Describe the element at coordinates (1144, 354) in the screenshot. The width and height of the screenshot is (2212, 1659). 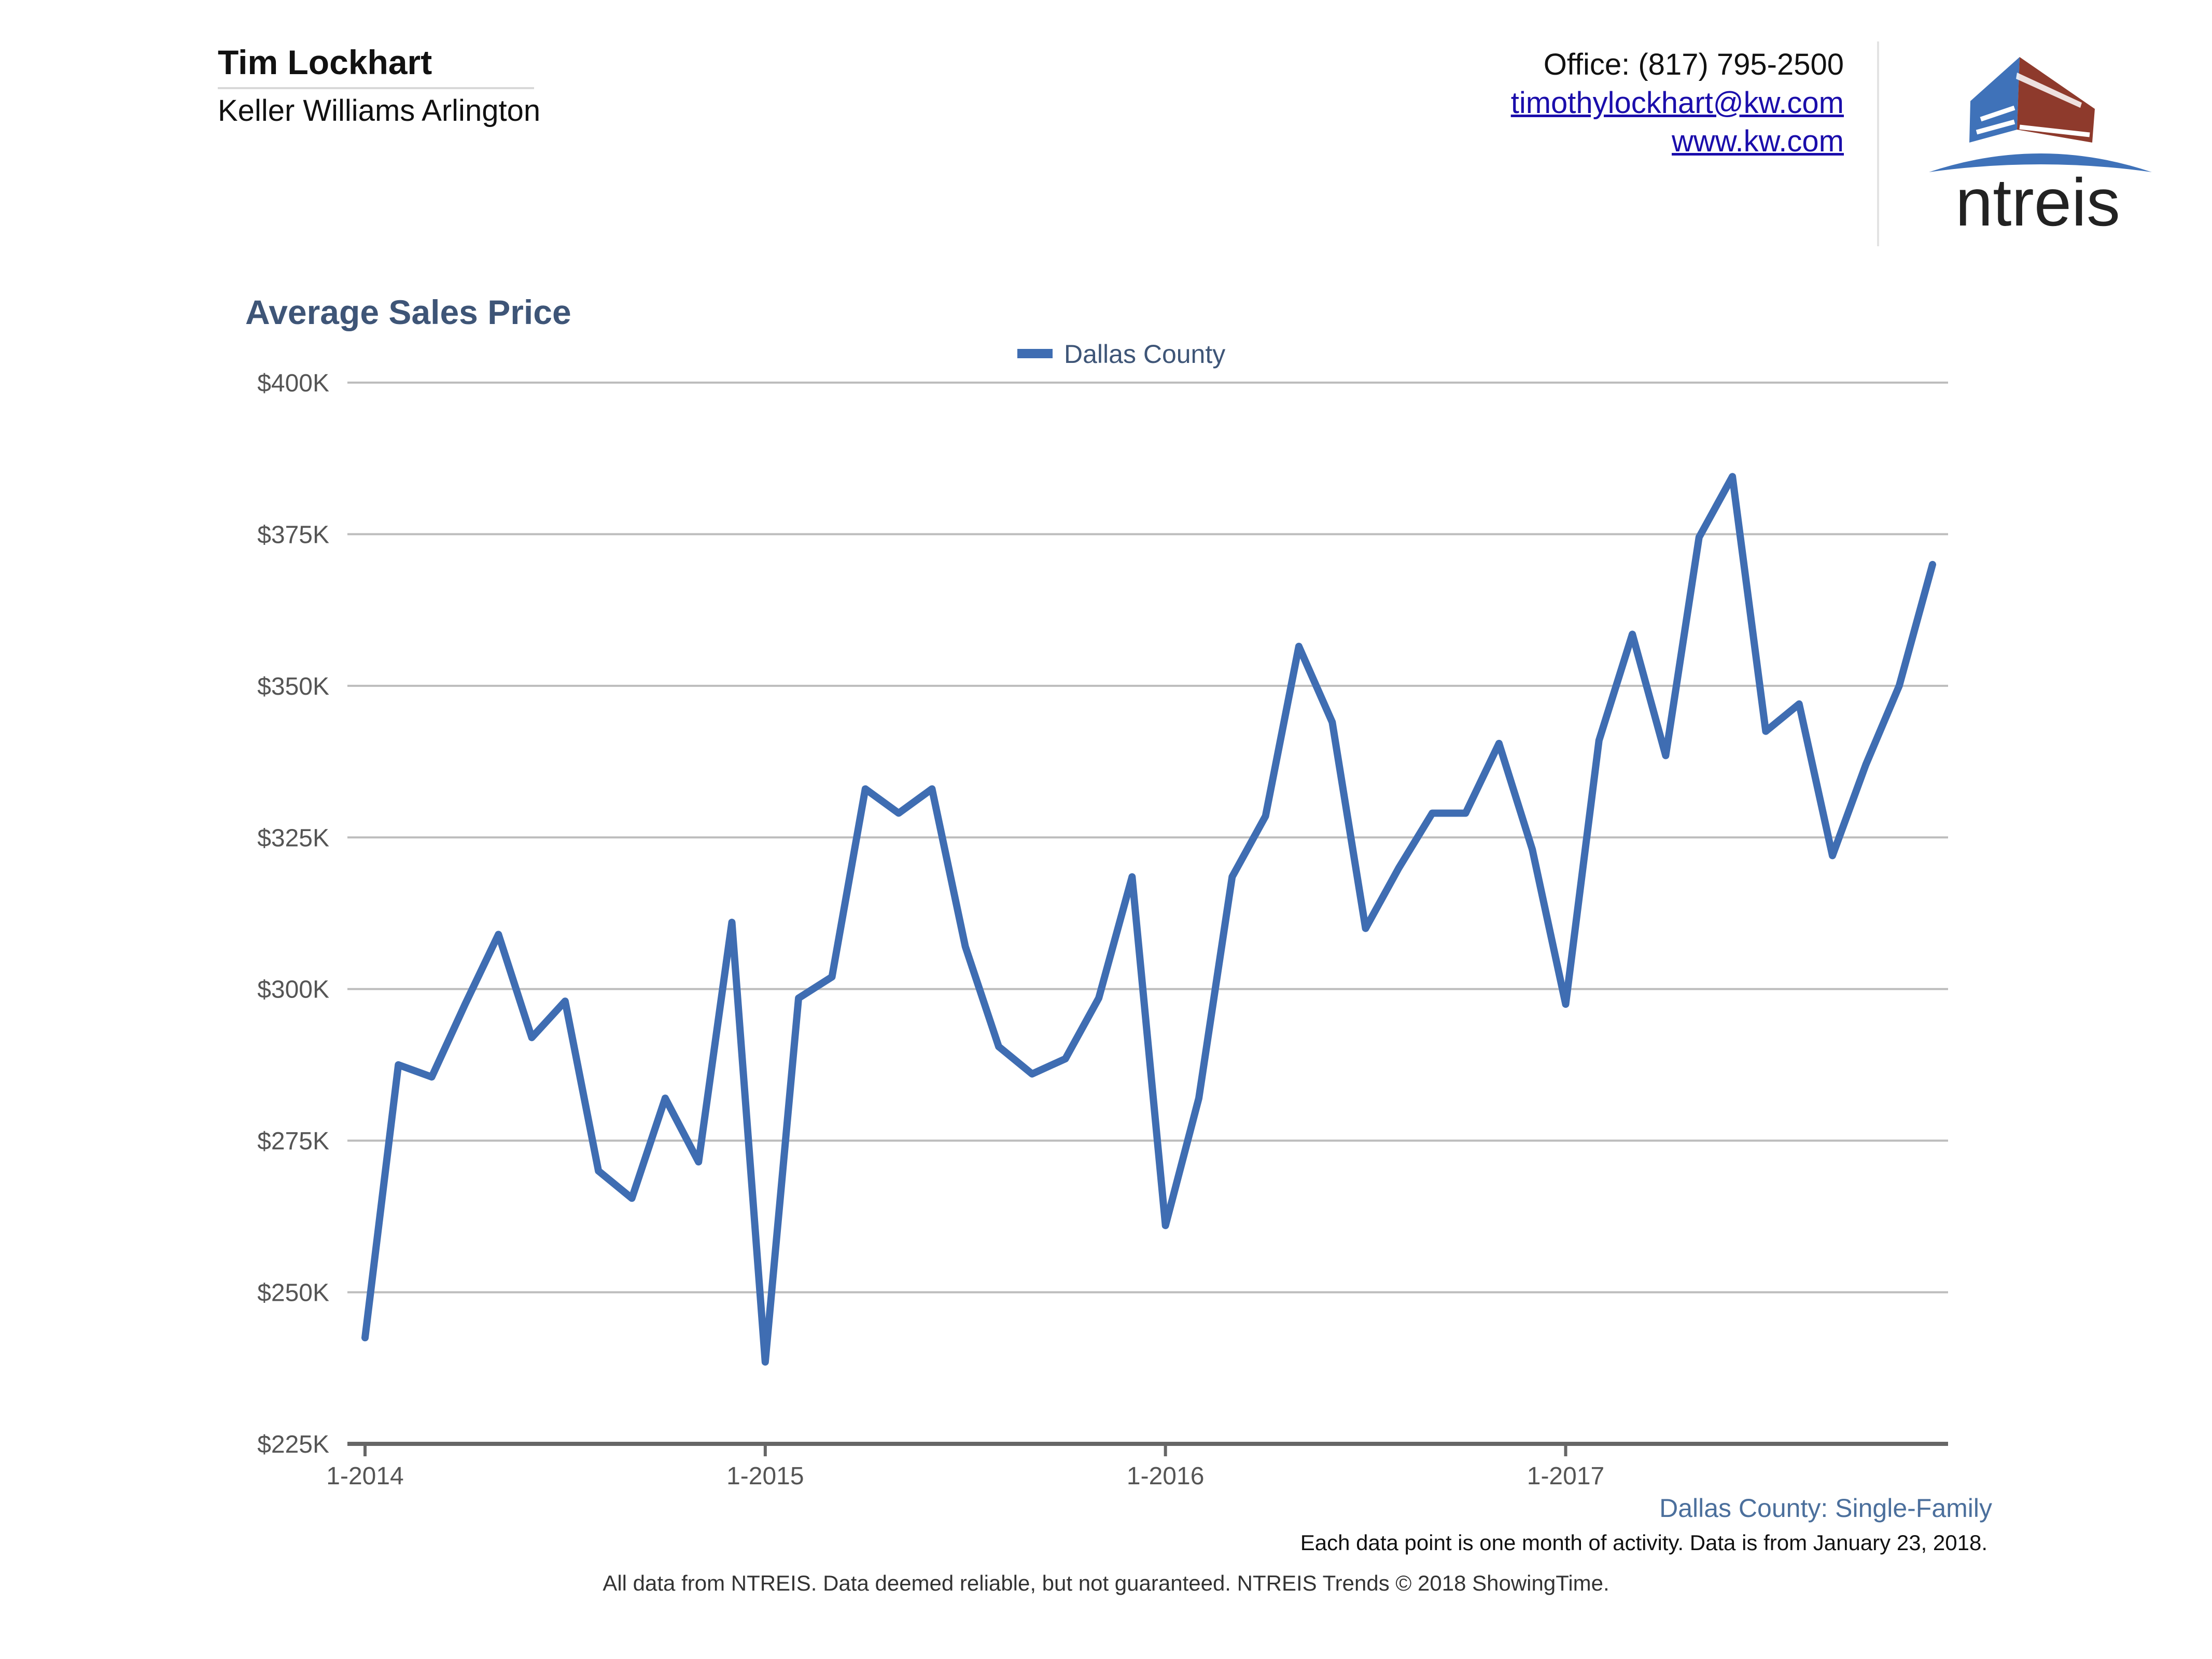
I see `legend-label: Dallas County` at that location.